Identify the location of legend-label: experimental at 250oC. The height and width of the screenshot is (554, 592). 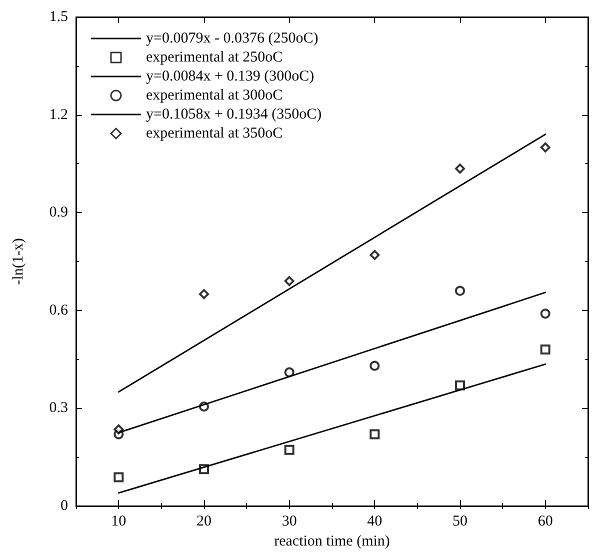
(214, 58).